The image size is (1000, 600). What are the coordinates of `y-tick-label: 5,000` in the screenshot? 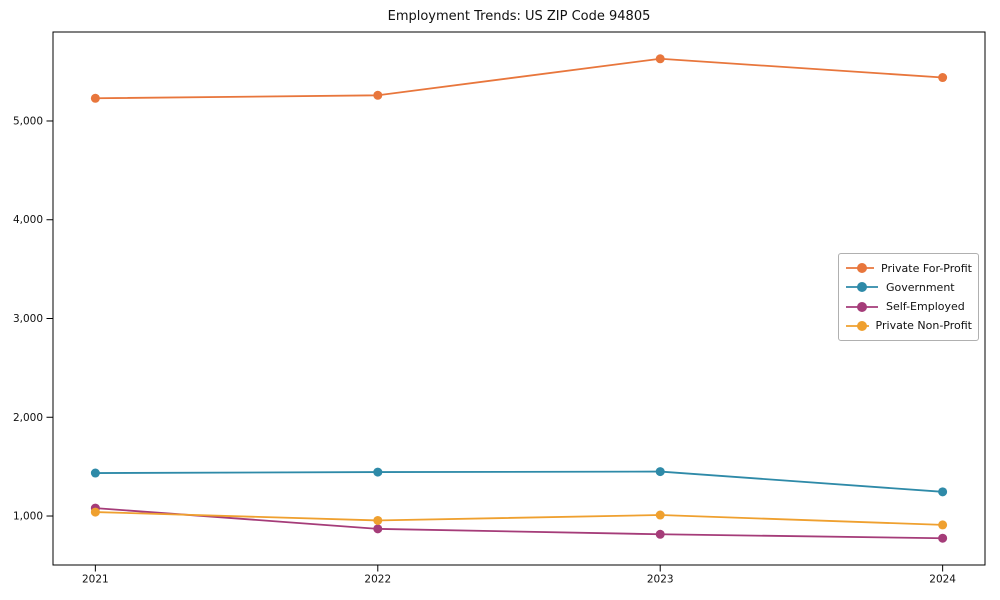 It's located at (28, 121).